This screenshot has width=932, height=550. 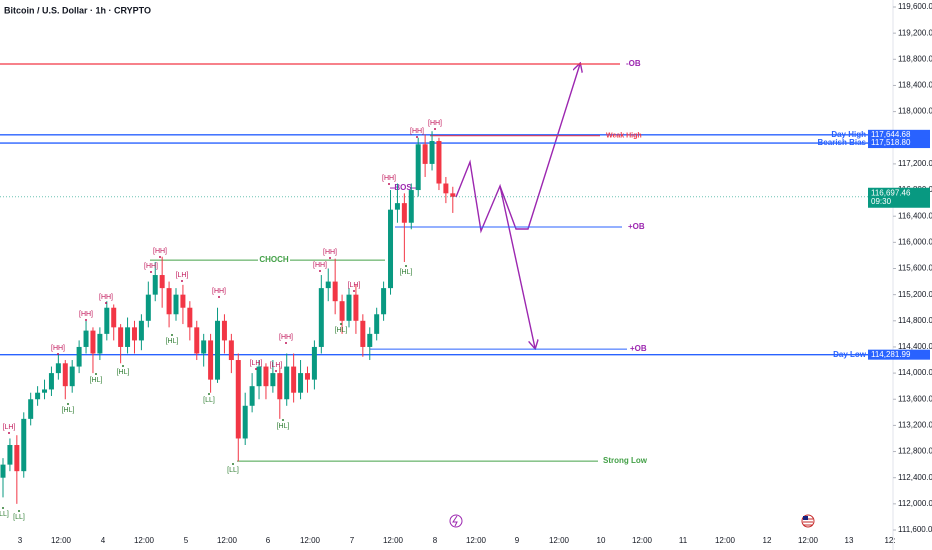 I want to click on price-badge-label: 117,518.80, so click(x=891, y=142).